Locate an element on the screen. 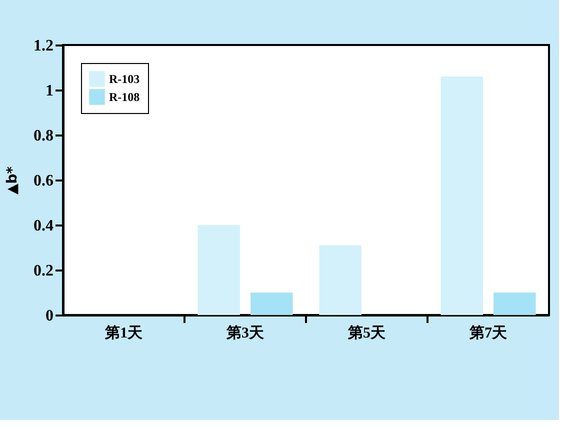 This screenshot has width=588, height=428. y-axis-title: ▲b* is located at coordinates (12, 180).